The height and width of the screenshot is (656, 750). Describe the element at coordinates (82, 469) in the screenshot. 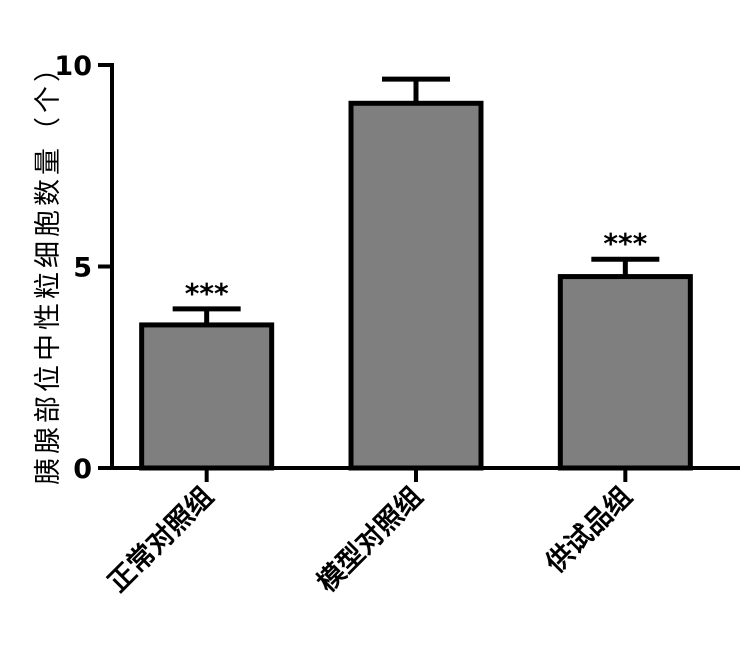

I see `y-tick-label: 0` at that location.